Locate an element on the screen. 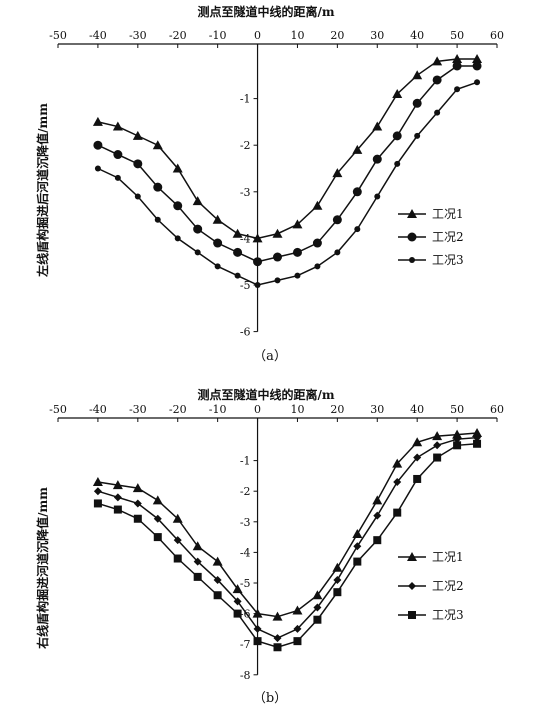 This screenshot has width=550, height=717. y-tick-label: -5 is located at coordinates (245, 285).